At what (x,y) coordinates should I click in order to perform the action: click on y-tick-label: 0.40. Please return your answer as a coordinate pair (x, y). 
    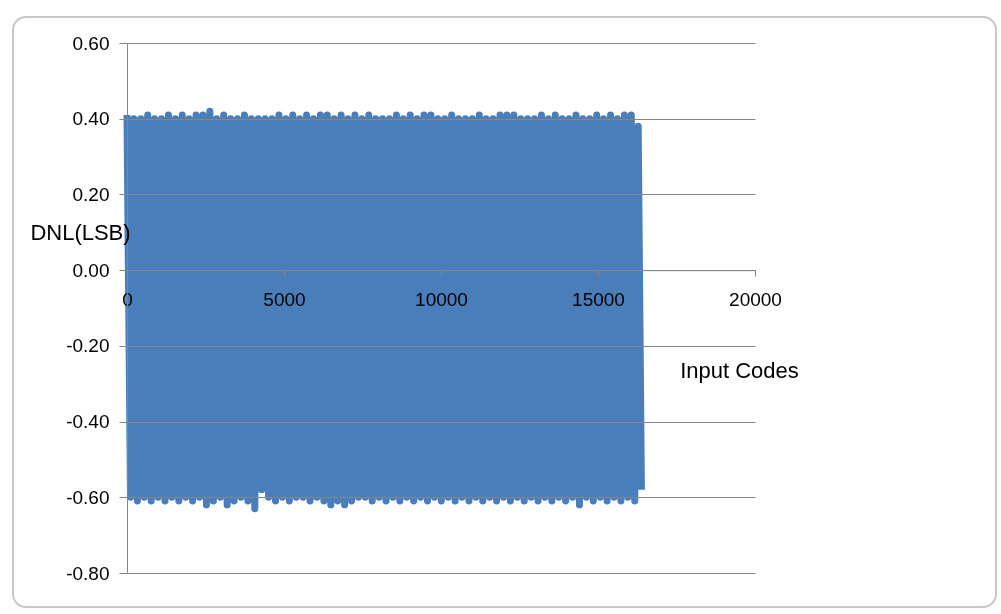
    Looking at the image, I should click on (91, 119).